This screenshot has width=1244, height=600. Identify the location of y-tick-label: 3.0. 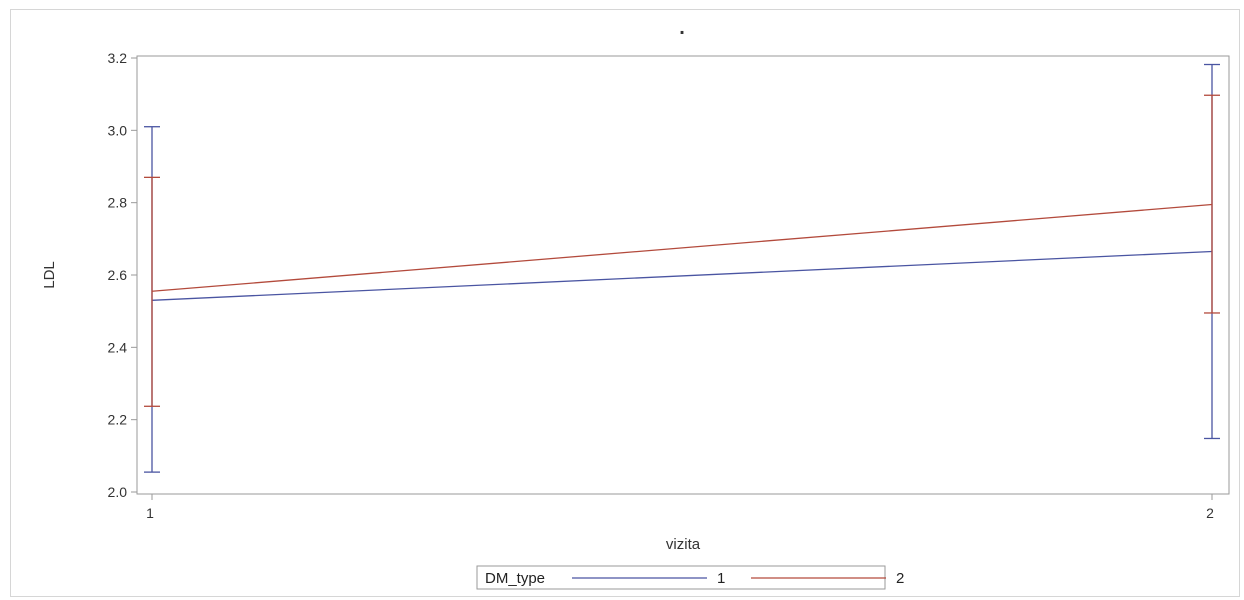
(118, 130).